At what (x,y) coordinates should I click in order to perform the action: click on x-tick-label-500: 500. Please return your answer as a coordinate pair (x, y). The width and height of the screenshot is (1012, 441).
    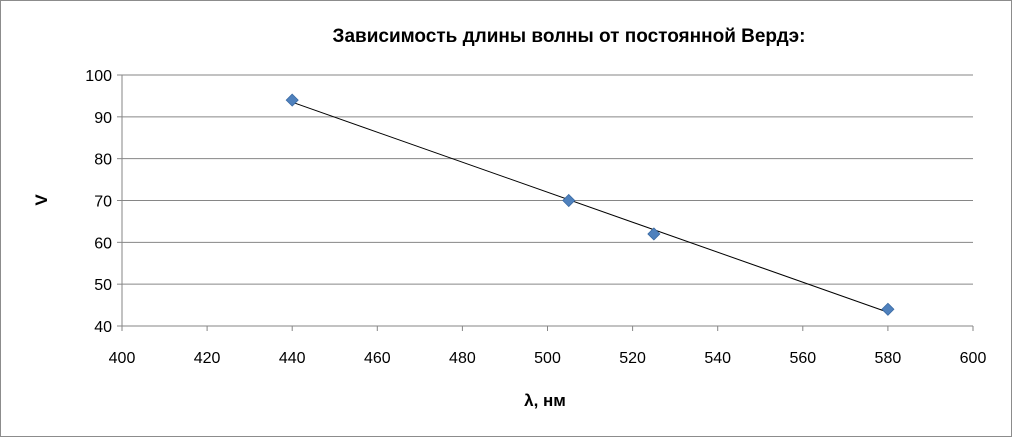
    Looking at the image, I should click on (547, 358).